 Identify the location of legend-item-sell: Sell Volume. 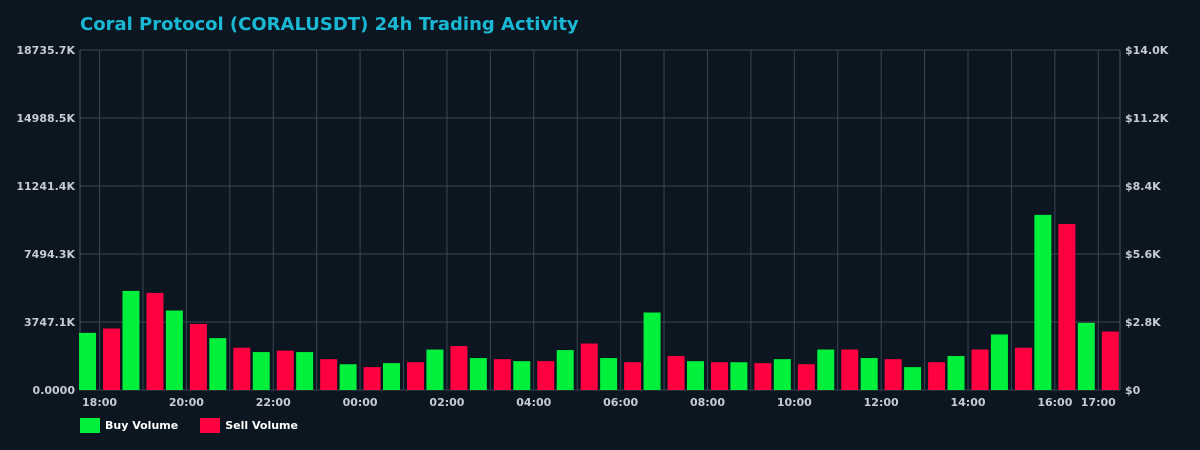
(249, 425).